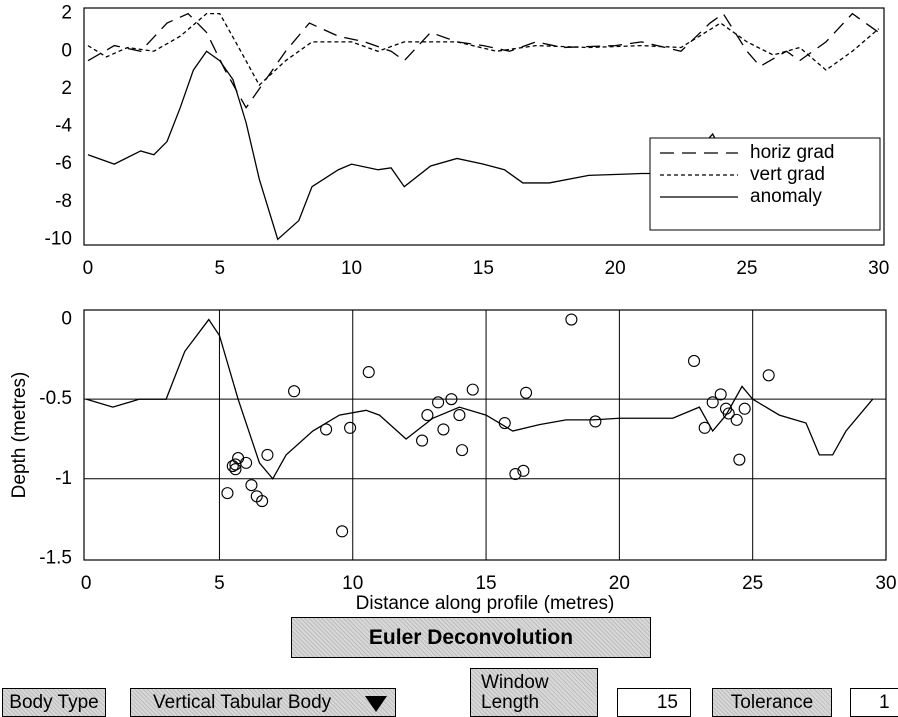  I want to click on y-tick-label: -1, so click(63, 478).